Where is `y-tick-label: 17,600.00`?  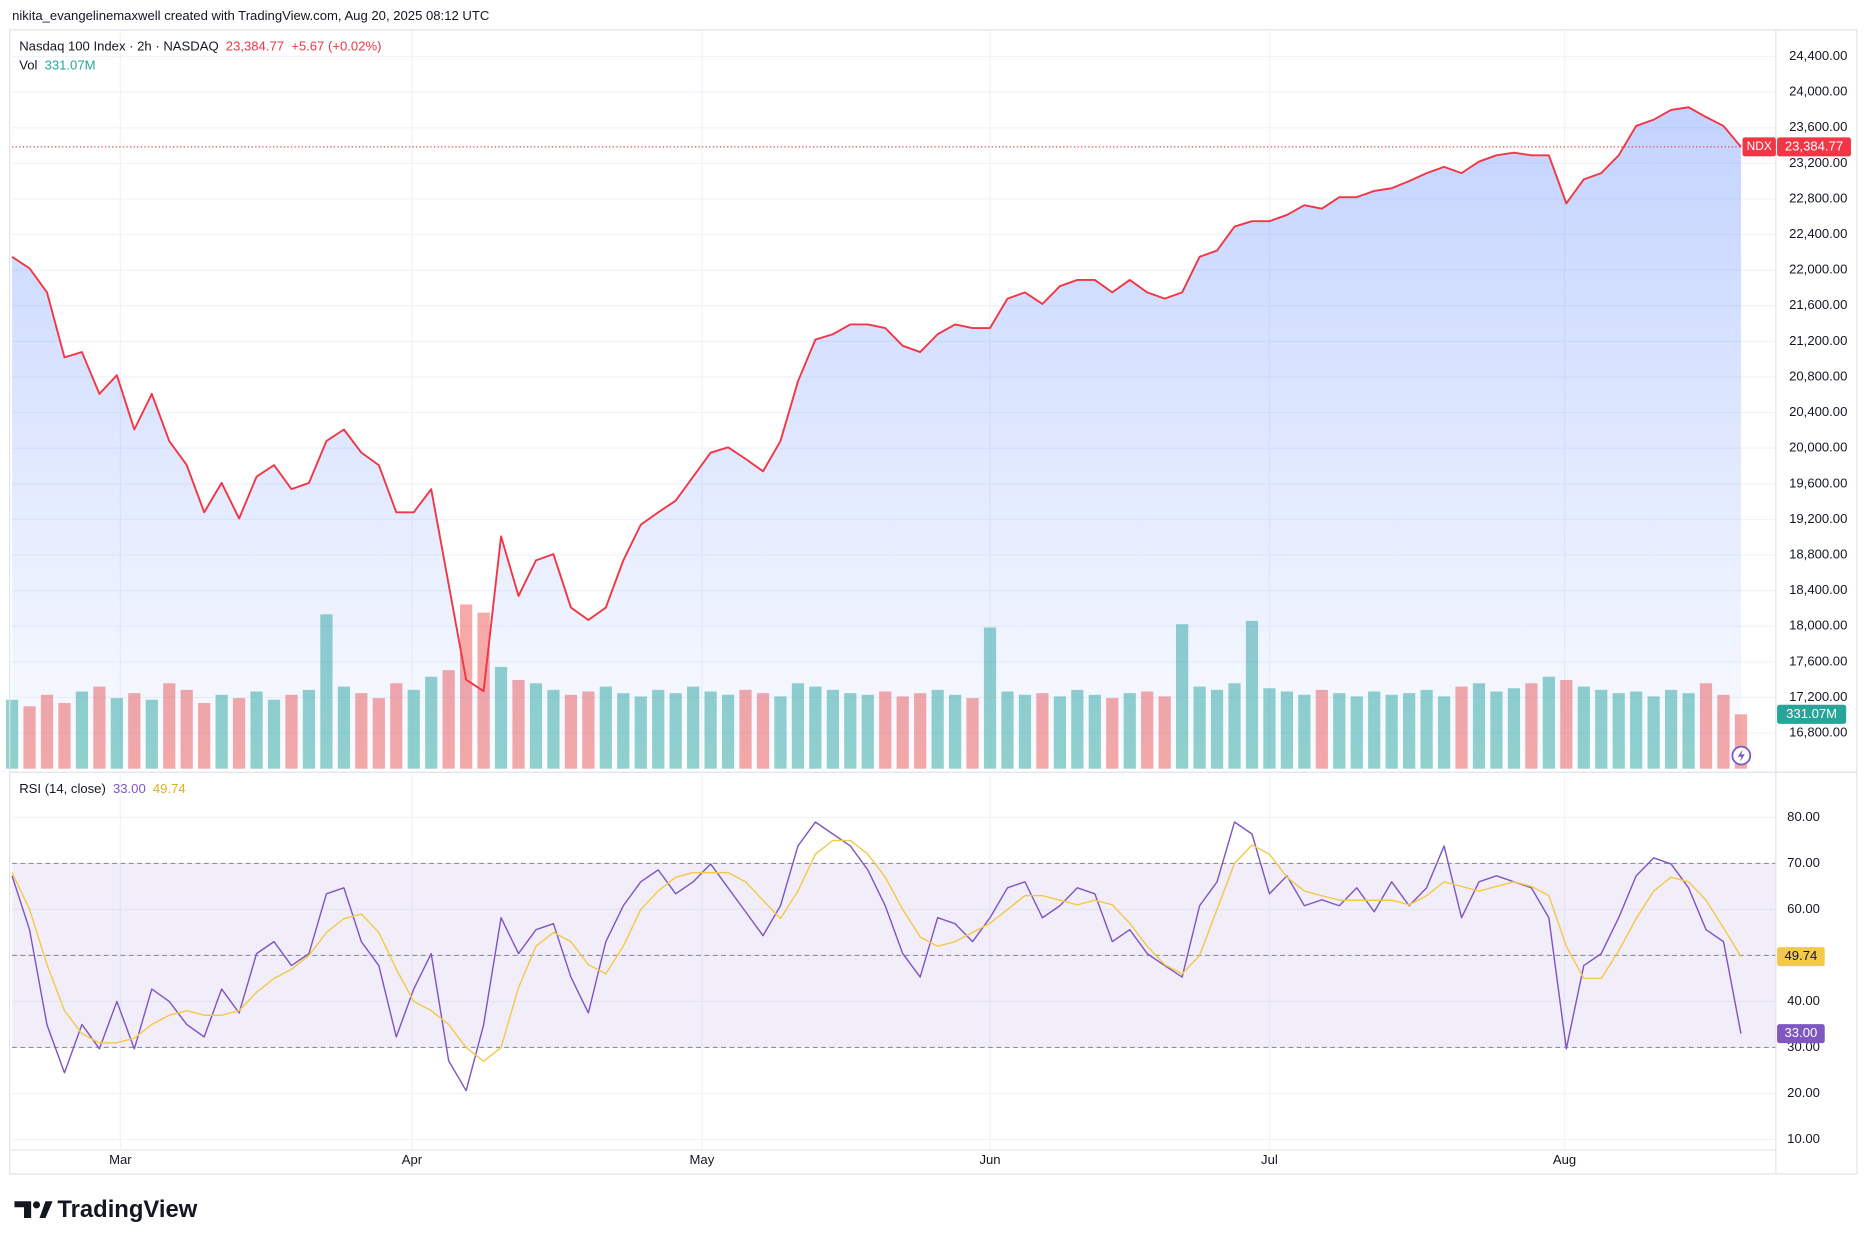 y-tick-label: 17,600.00 is located at coordinates (1818, 660).